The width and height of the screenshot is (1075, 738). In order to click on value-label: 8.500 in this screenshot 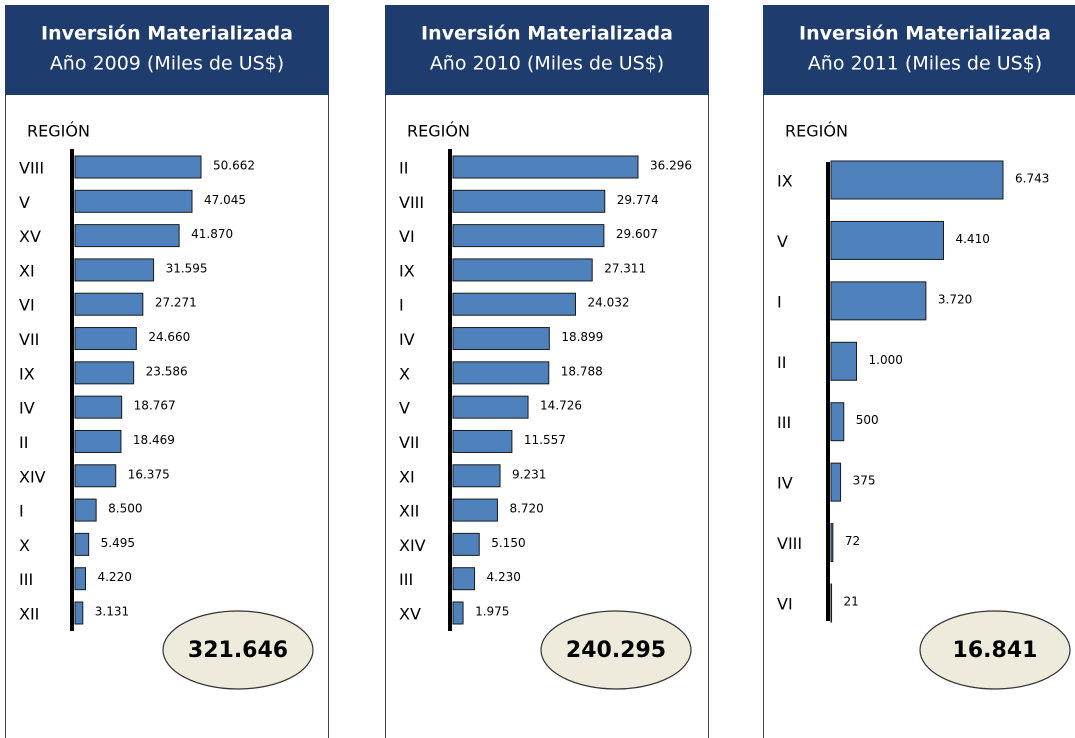, I will do `click(125, 509)`.